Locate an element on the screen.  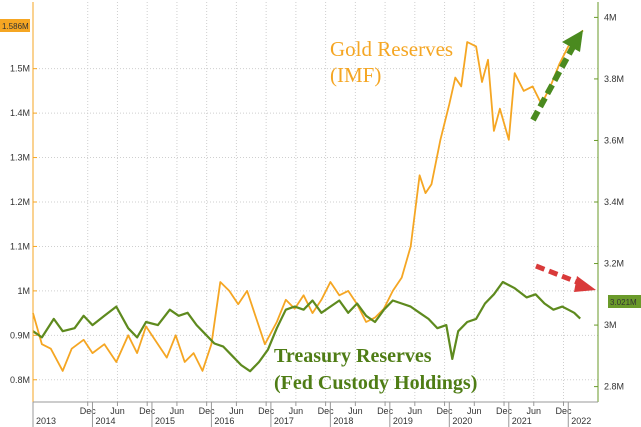
left-tick-label-2: 1M is located at coordinates (23, 291).